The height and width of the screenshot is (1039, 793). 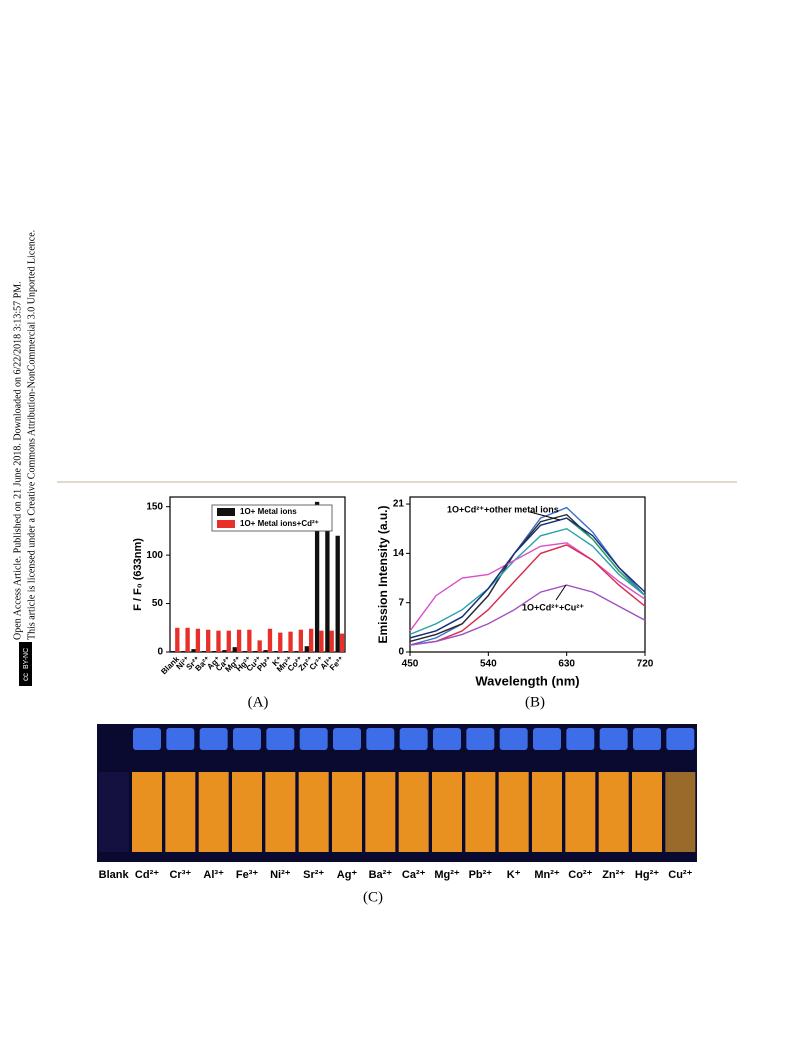 I want to click on plot-frame, so click(x=527, y=574).